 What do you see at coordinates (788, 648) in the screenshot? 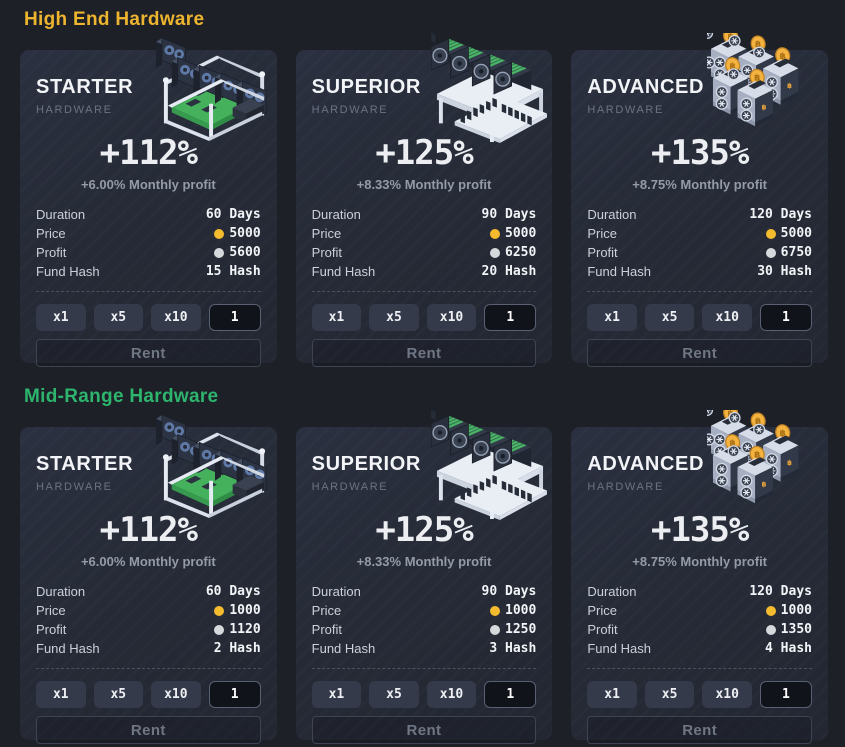
I see `stat-value: 4 Hash` at bounding box center [788, 648].